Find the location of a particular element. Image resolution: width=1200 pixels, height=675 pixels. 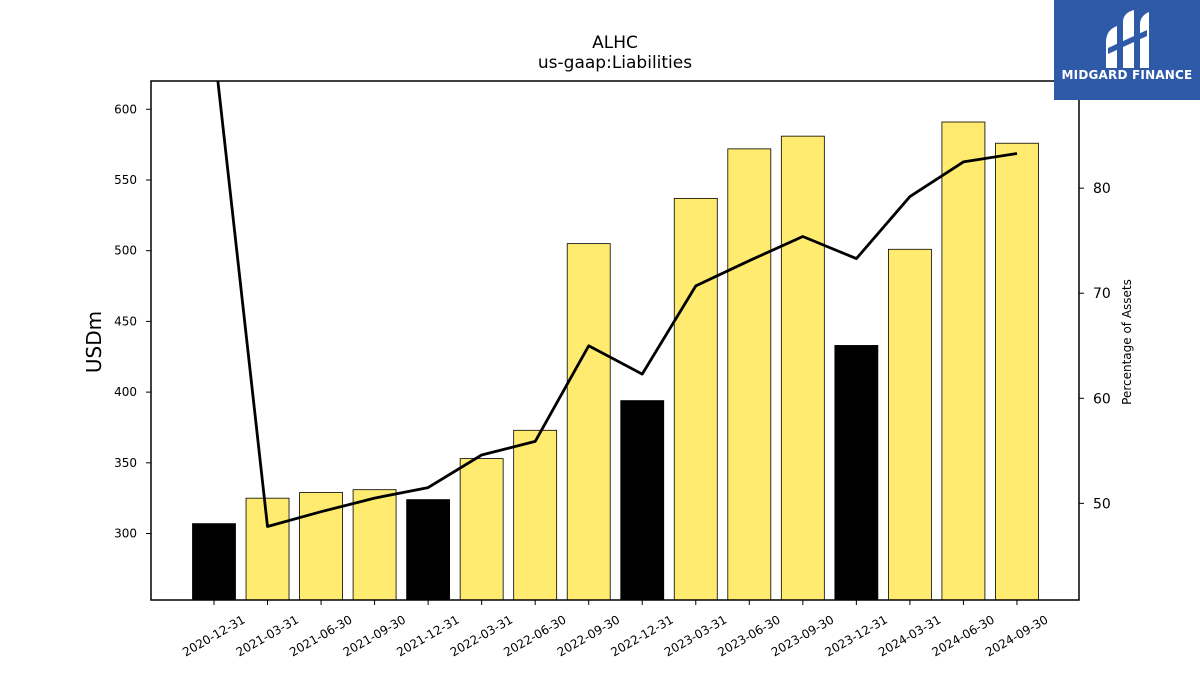

y-axis-left: 300 350 400 450 500 550 600 is located at coordinates (132, 321).